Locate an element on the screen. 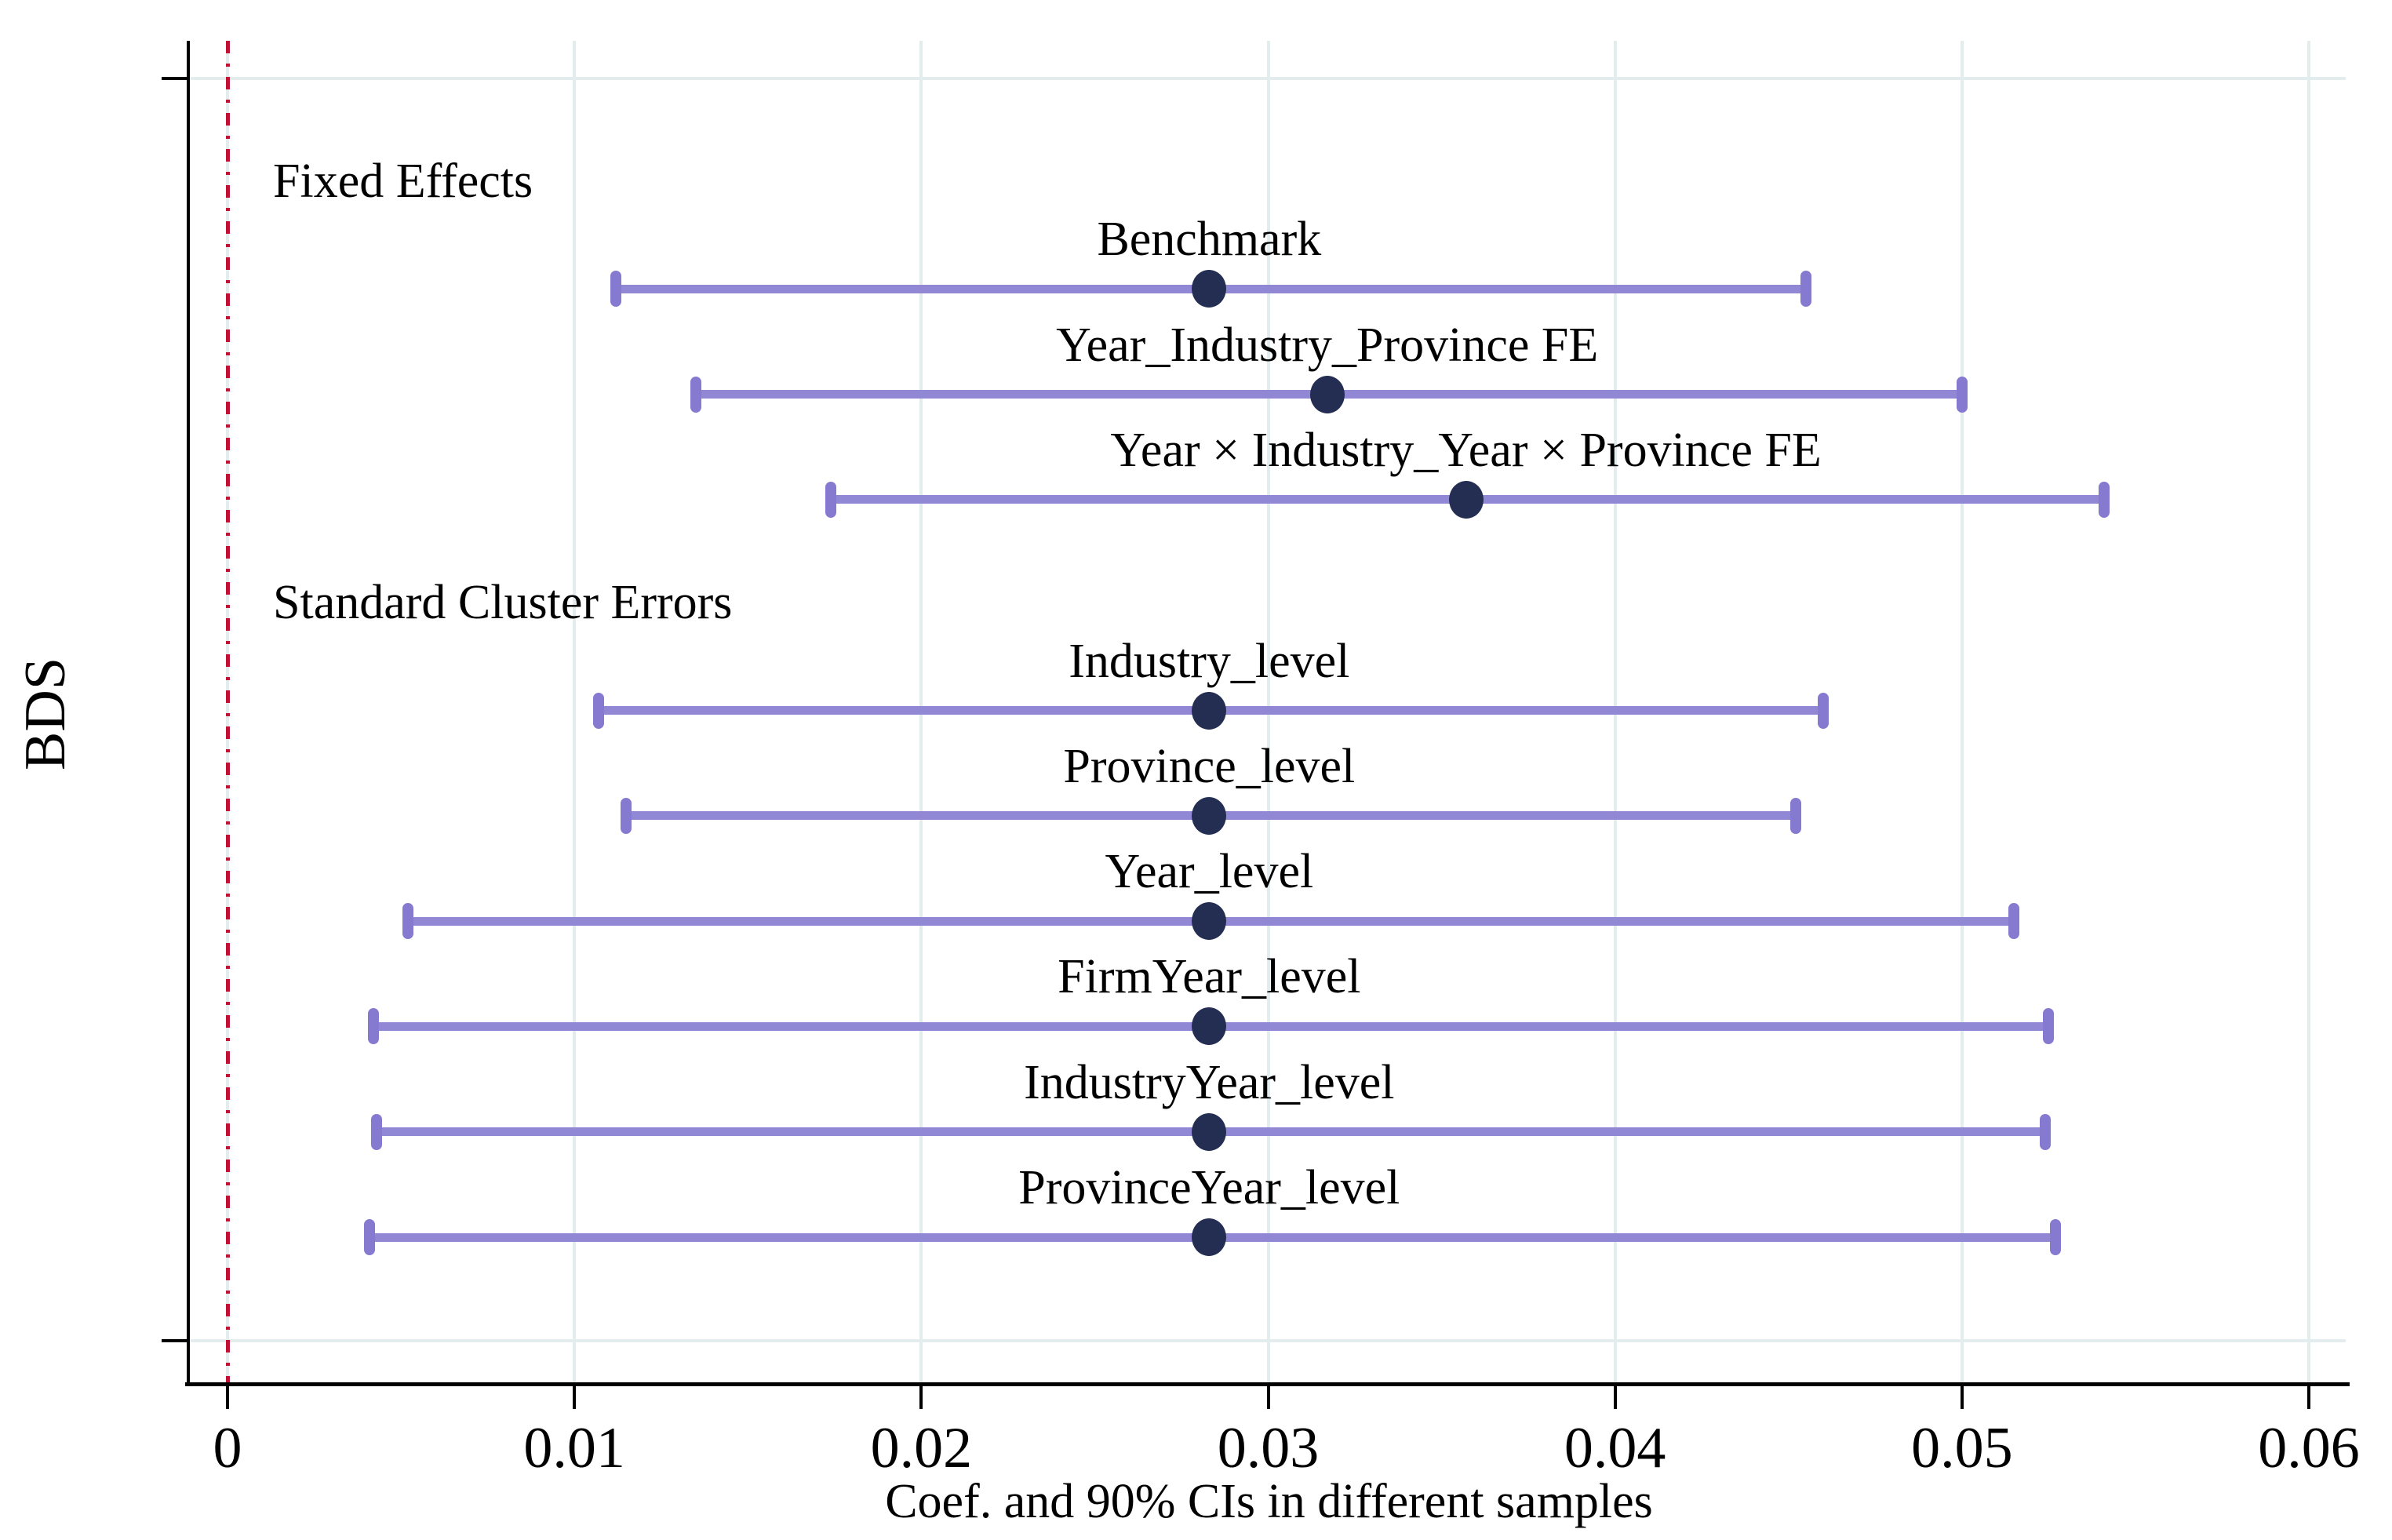 This screenshot has width=2392, height=1540. x-tick-label: 0.03 is located at coordinates (1268, 1448).